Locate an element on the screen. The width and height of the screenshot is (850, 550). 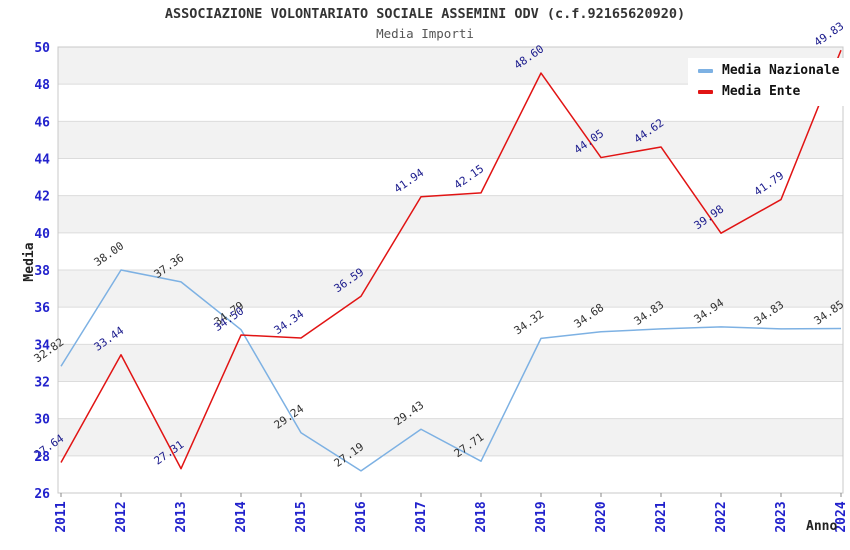
y-tick-label: 42 is located at coordinates (42, 197).